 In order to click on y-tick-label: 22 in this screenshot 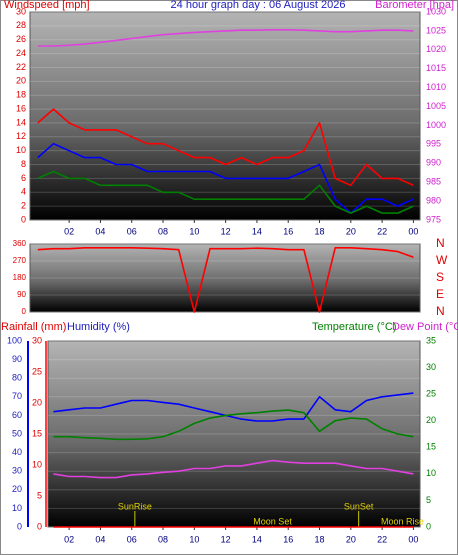, I will do `click(21, 67)`.